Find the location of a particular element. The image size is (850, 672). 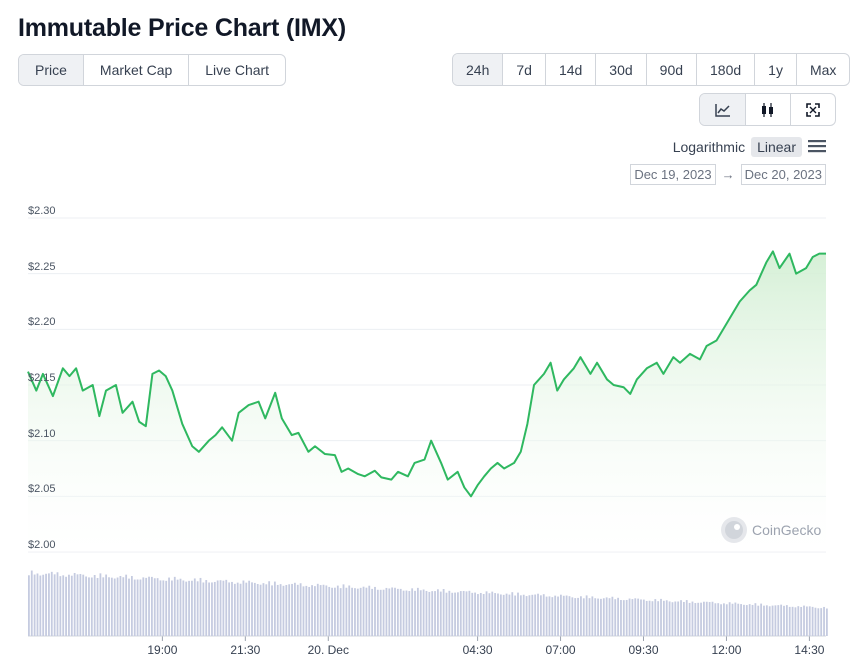

tab-price: Price is located at coordinates (51, 70).